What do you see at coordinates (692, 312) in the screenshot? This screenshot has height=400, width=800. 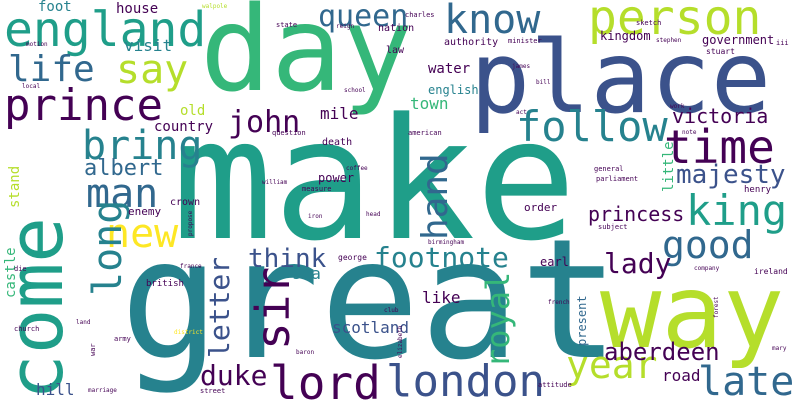 I see `word-way: way` at bounding box center [692, 312].